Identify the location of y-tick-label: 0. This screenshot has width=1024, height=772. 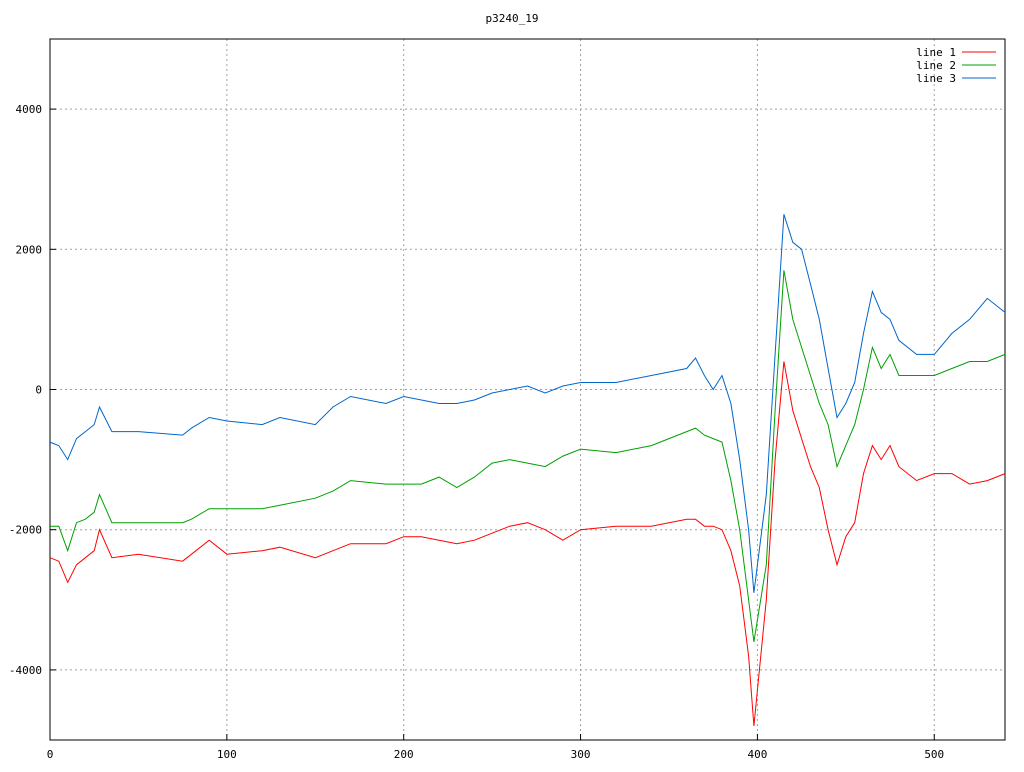
(38, 390).